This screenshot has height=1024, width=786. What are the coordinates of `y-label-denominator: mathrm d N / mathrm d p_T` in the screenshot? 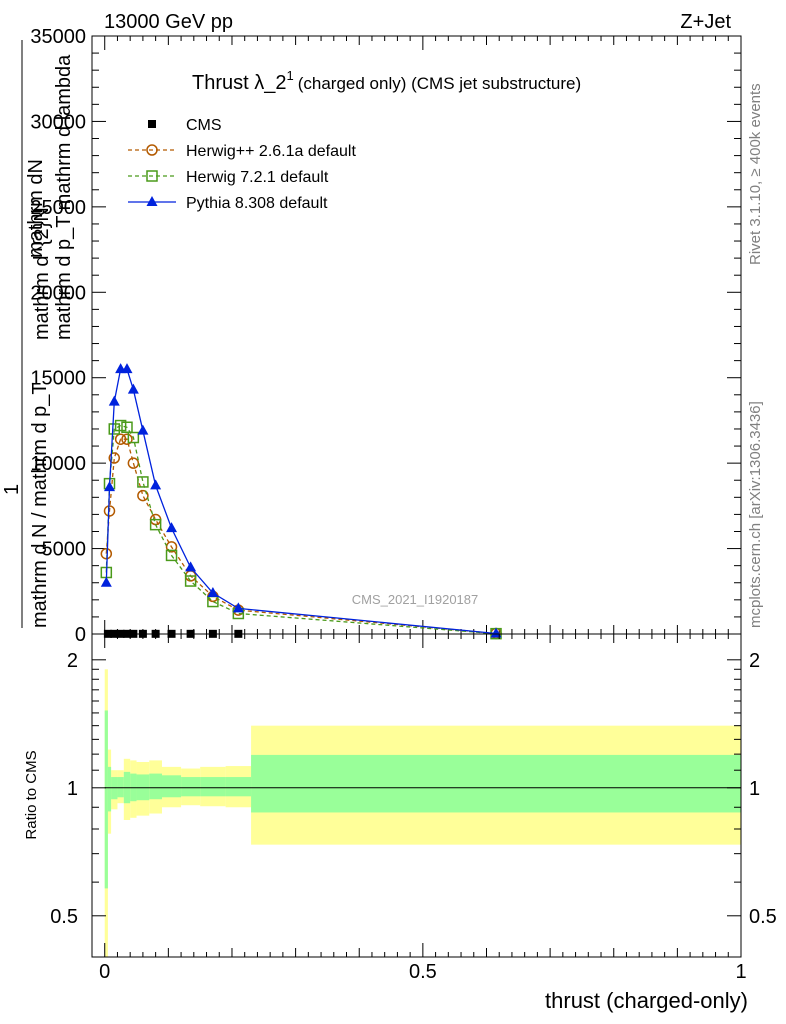 It's located at (40, 505).